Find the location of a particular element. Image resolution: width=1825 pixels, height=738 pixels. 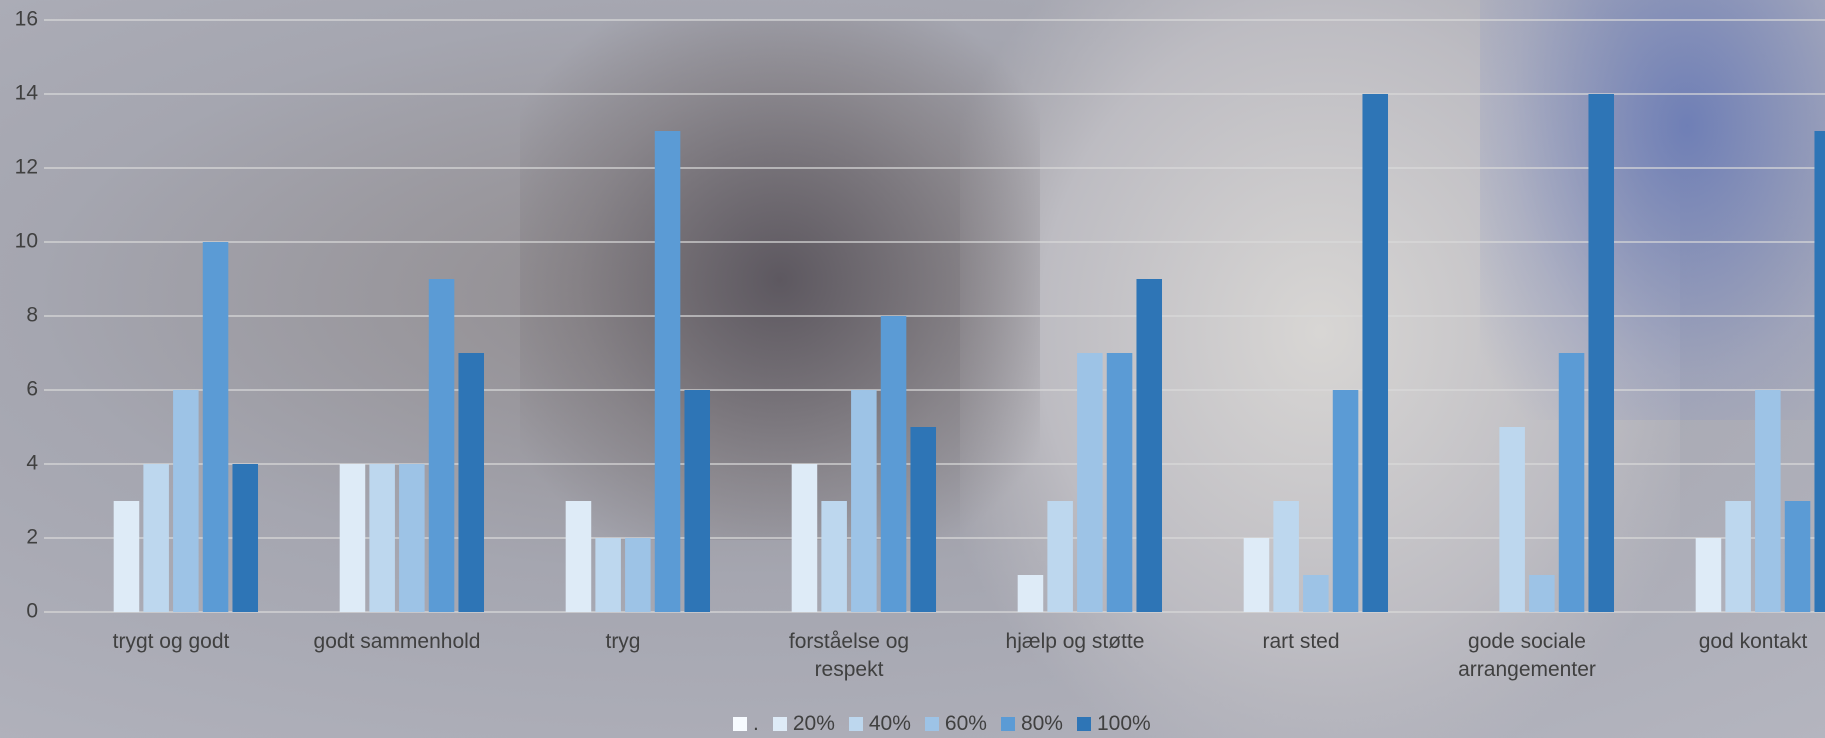

legend-item: 20% is located at coordinates (803, 724).